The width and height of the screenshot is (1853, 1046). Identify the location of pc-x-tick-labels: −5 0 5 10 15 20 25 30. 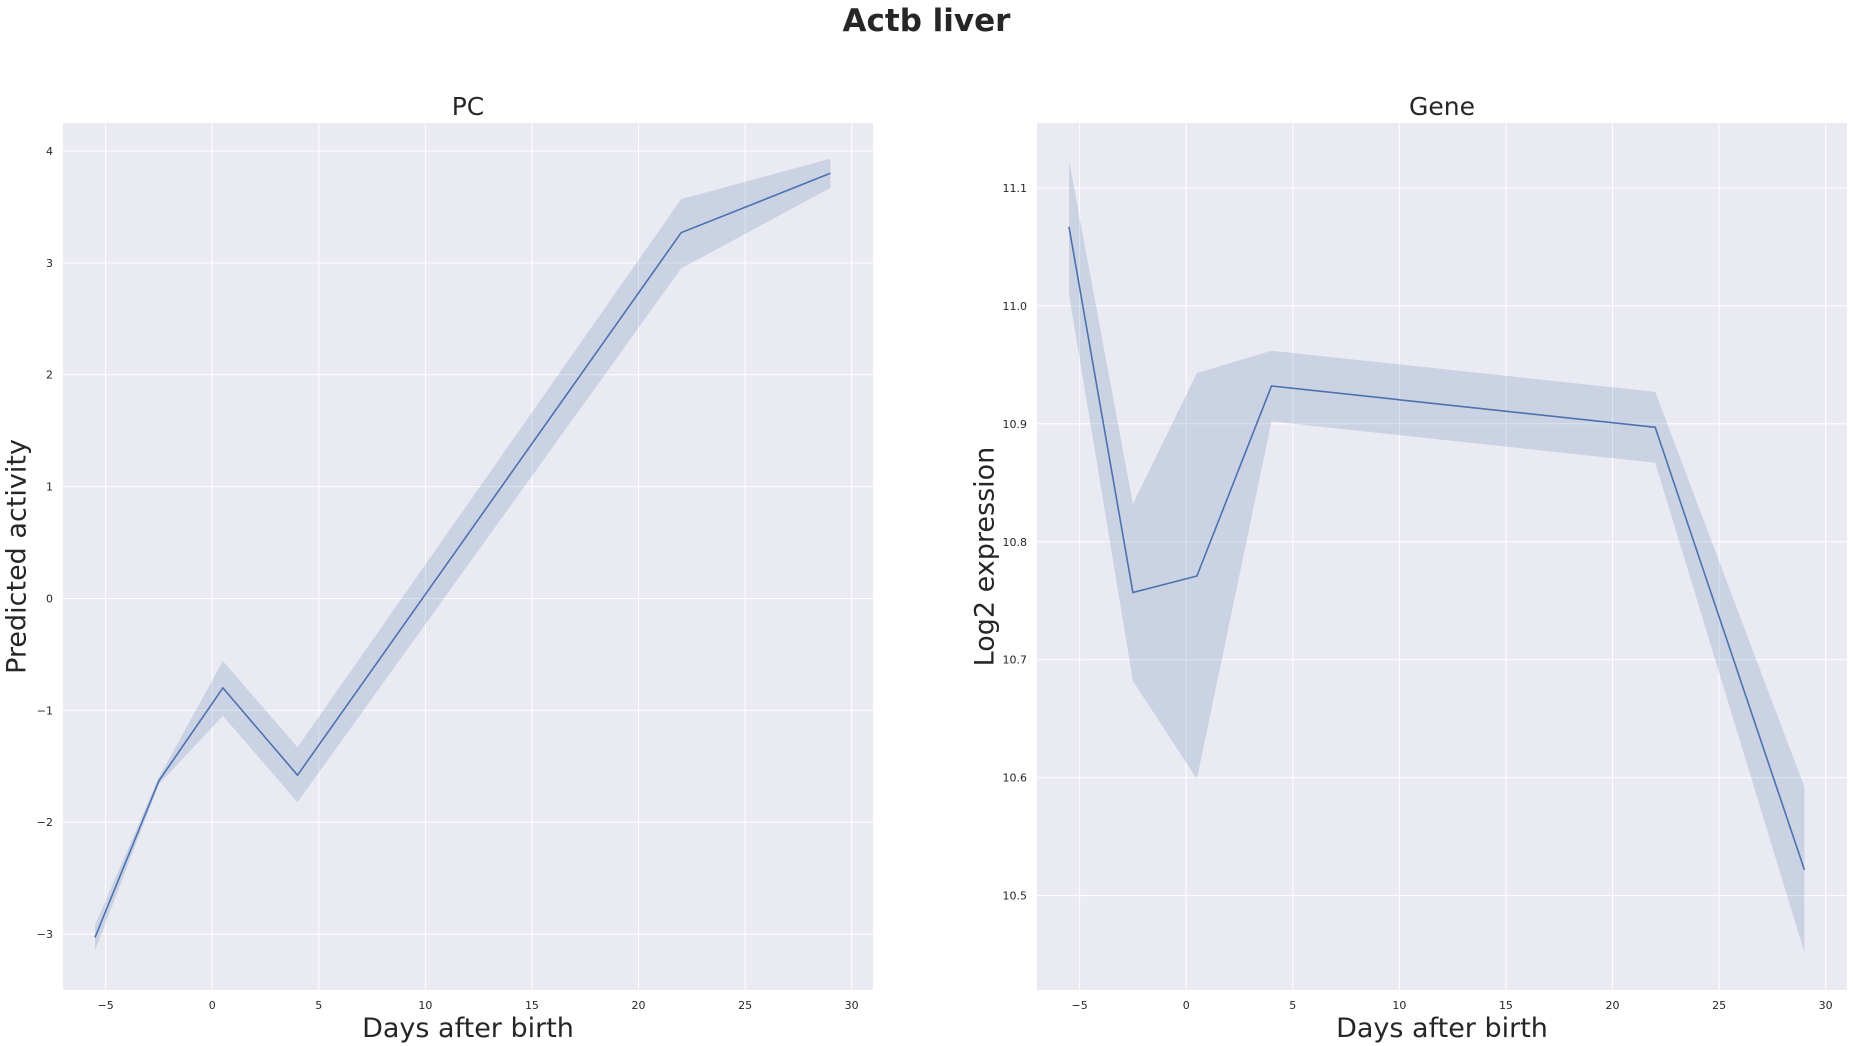
(478, 1005).